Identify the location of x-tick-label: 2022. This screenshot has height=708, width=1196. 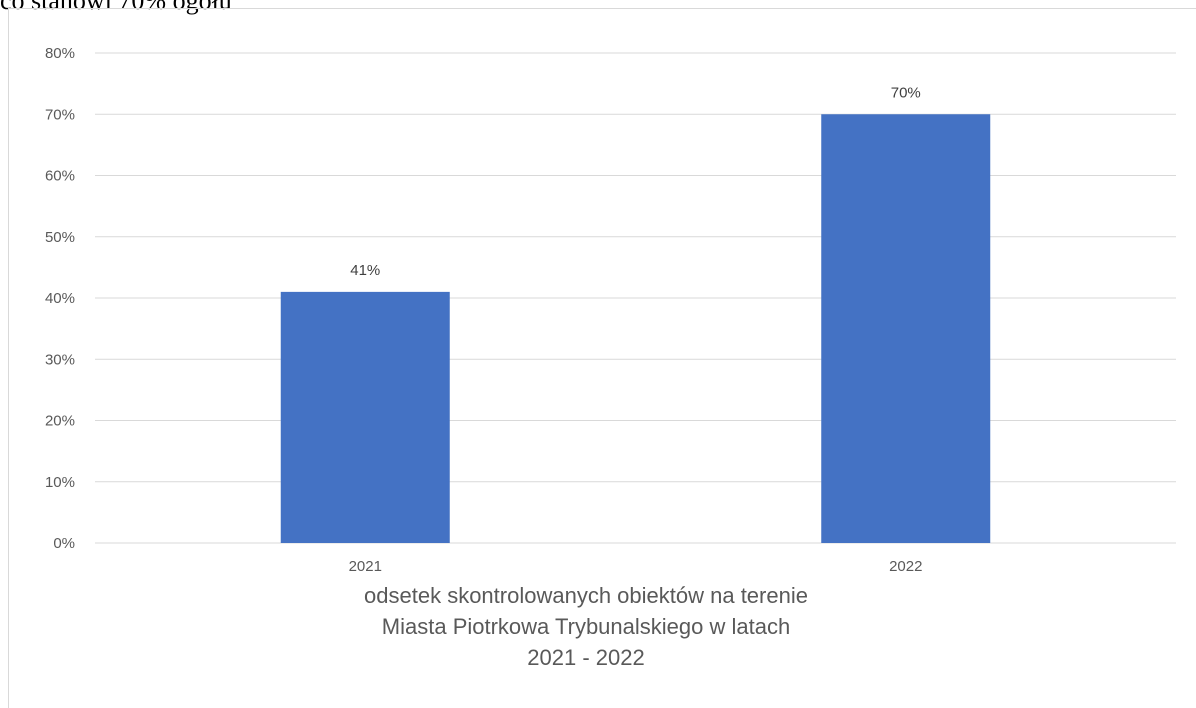
(905, 566).